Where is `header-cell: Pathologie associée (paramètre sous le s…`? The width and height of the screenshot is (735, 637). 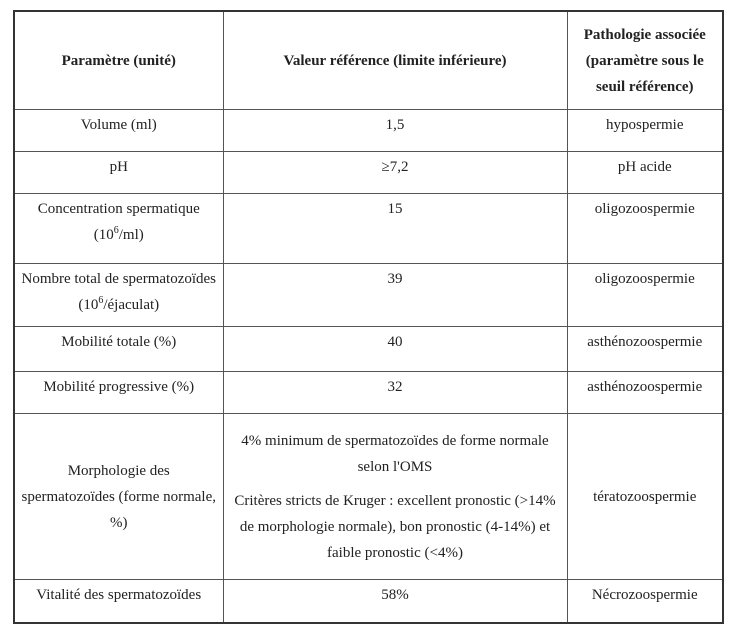
header-cell: Pathologie associée (paramètre sous le s… is located at coordinates (645, 60).